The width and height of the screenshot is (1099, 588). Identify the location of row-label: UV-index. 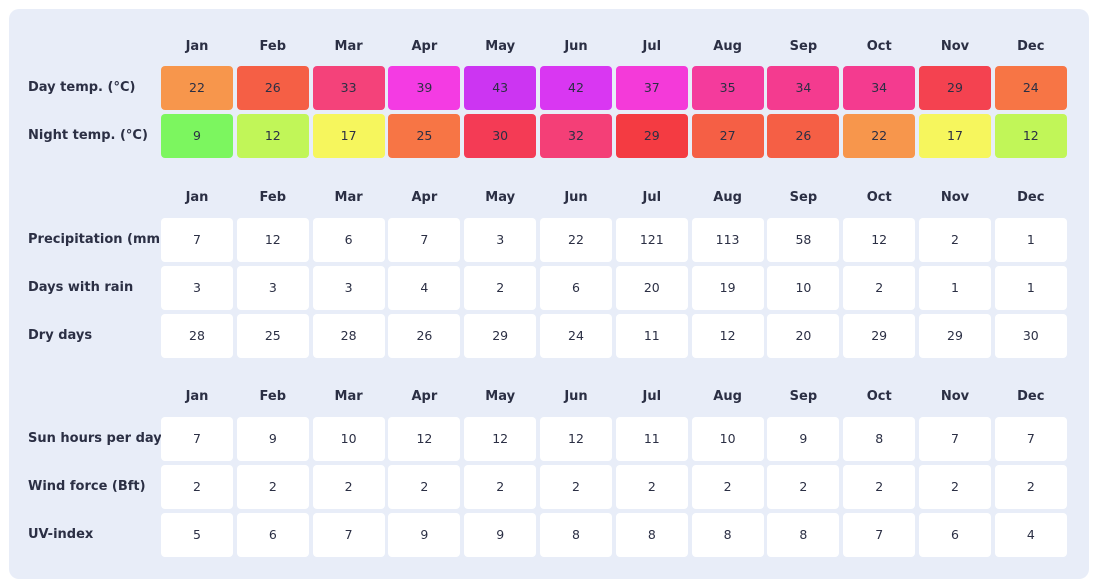
(61, 534).